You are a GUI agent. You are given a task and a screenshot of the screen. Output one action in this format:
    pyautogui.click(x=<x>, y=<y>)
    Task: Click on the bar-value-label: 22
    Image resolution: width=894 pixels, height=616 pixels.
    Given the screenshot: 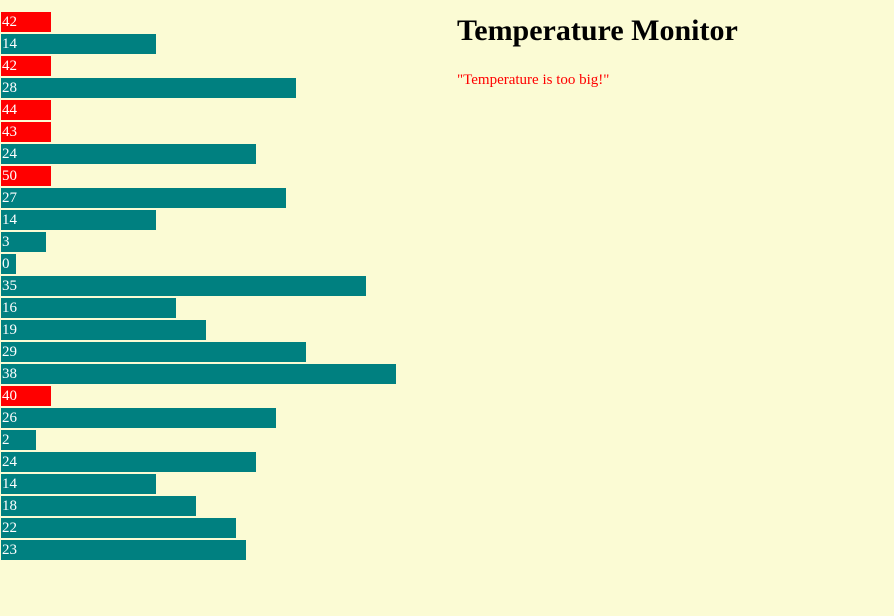 What is the action you would take?
    pyautogui.click(x=9, y=528)
    